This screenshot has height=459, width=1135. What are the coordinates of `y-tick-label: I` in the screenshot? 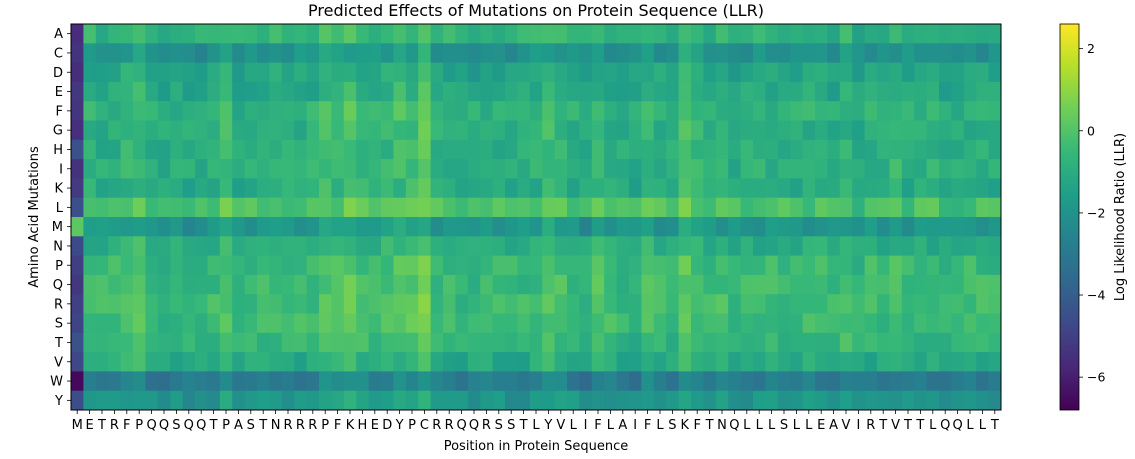 It's located at (61, 169).